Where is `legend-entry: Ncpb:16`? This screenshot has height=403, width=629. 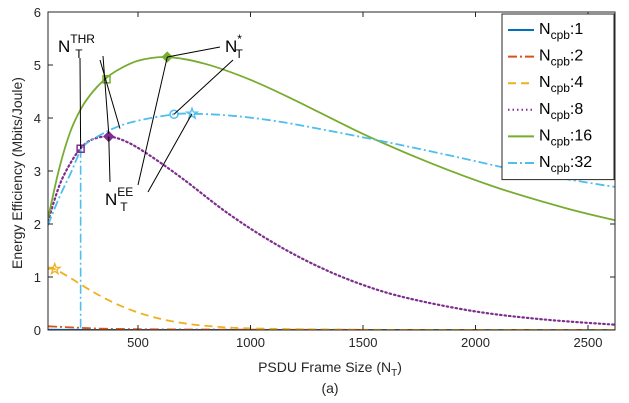
legend-entry: Ncpb:16 is located at coordinates (565, 137).